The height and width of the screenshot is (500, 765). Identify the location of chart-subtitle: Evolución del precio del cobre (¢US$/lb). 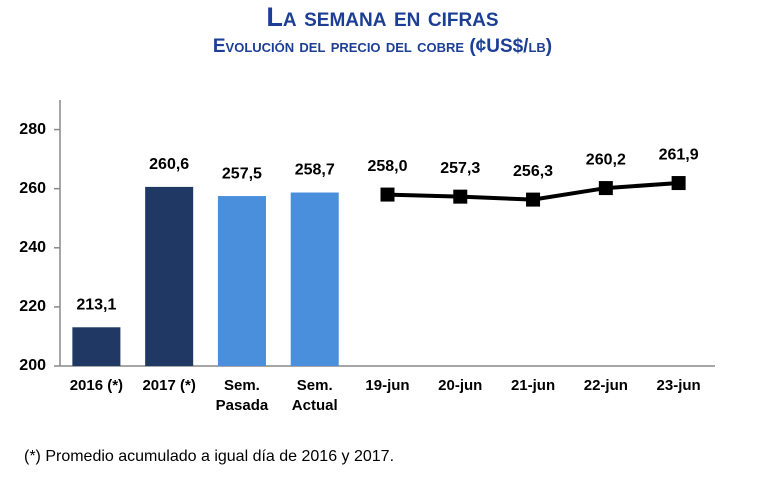
(382, 46).